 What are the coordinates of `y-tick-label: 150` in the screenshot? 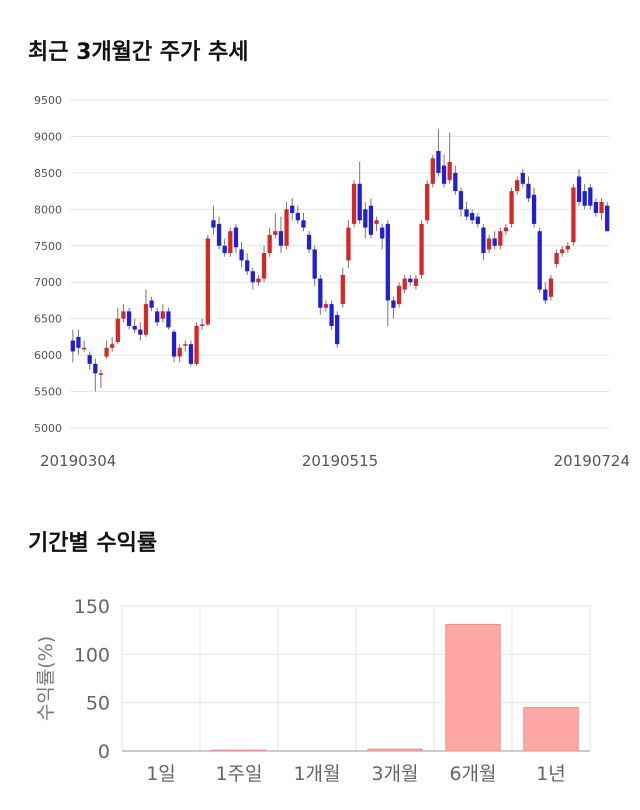 It's located at (92, 607).